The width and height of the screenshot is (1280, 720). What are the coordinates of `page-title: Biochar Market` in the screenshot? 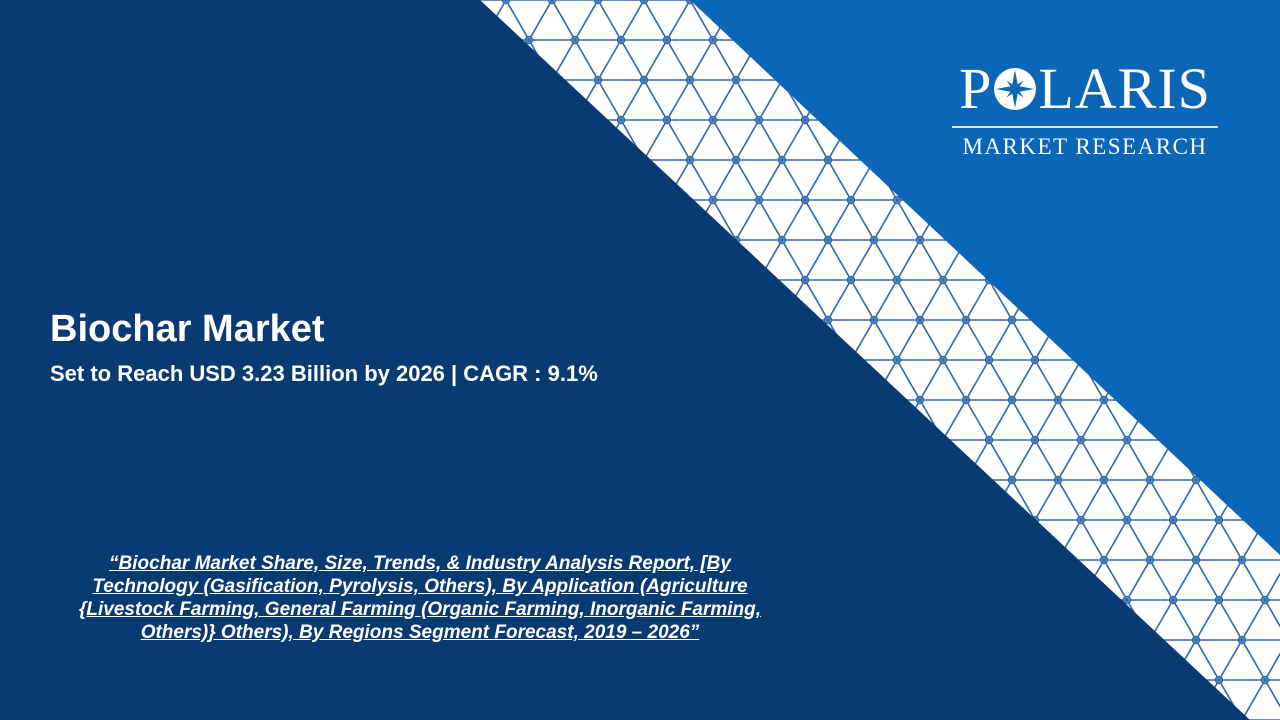 It's located at (187, 329).